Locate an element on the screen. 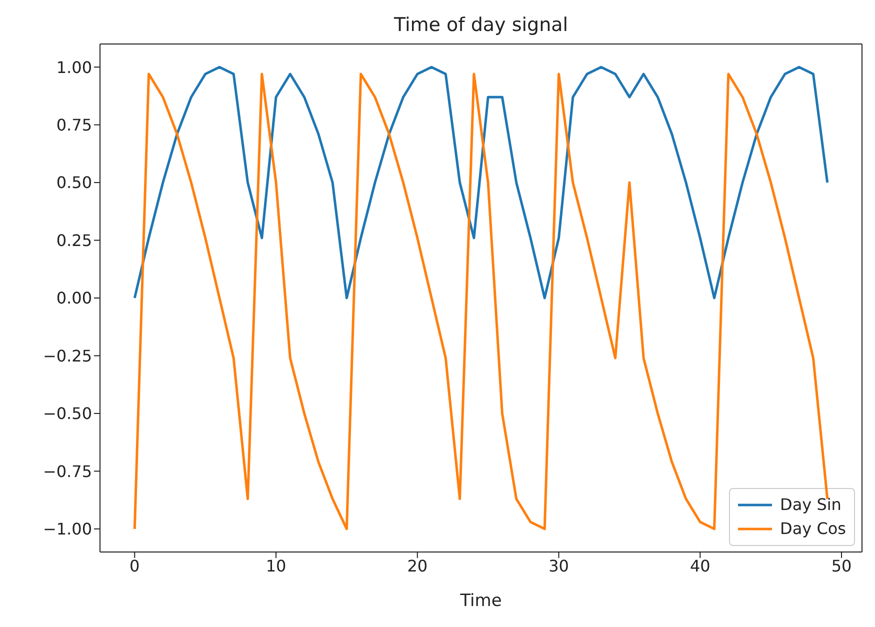 The height and width of the screenshot is (627, 875). y-tick-label: −1.00 is located at coordinates (67, 529).